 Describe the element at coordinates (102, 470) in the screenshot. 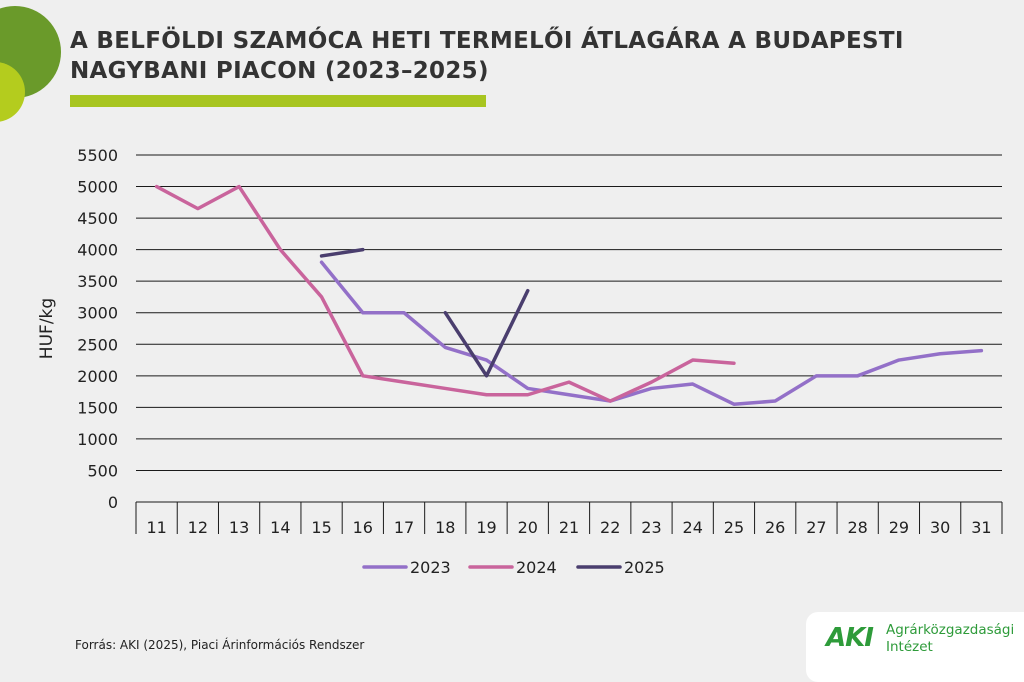

I see `y-tick-label: 500` at that location.